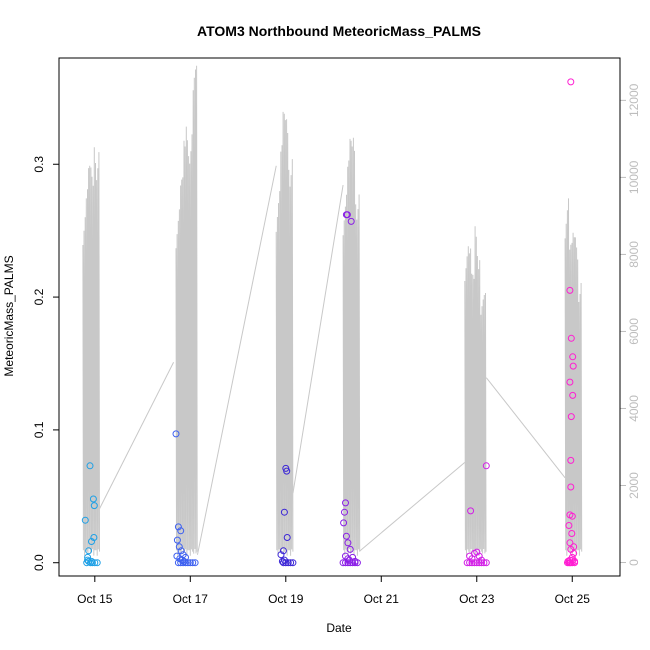 The image size is (650, 650). What do you see at coordinates (382, 599) in the screenshot?
I see `x-tick-label-4: Oct 21` at bounding box center [382, 599].